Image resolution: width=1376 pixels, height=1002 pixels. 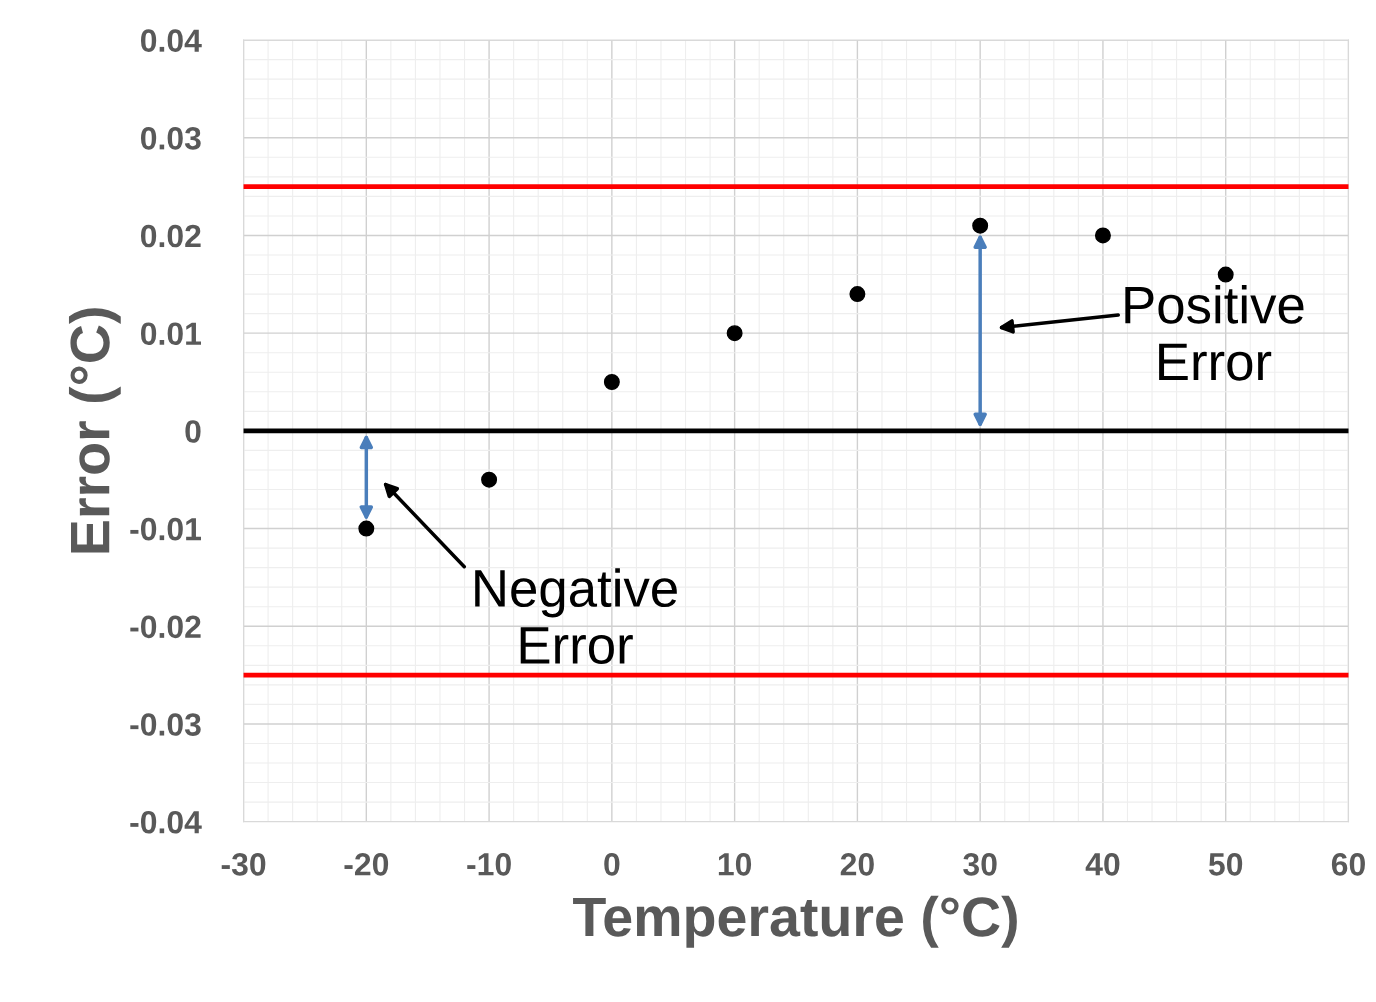 What do you see at coordinates (489, 864) in the screenshot?
I see `x-tick-label: -10` at bounding box center [489, 864].